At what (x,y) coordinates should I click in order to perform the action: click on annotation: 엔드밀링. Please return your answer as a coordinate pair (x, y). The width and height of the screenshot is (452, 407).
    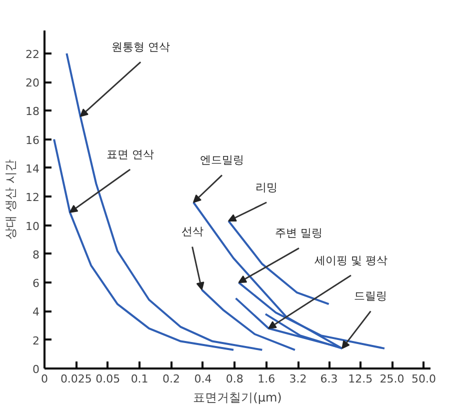
    Looking at the image, I should click on (222, 160).